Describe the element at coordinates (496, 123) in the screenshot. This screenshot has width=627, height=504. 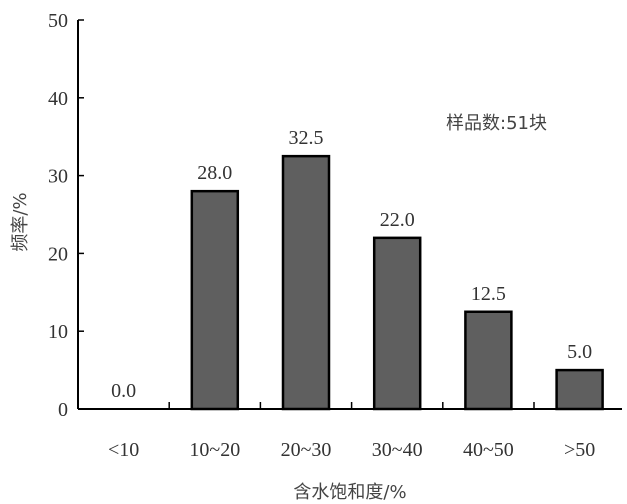
I see `annotation-sample-count: 样品数:51块` at that location.